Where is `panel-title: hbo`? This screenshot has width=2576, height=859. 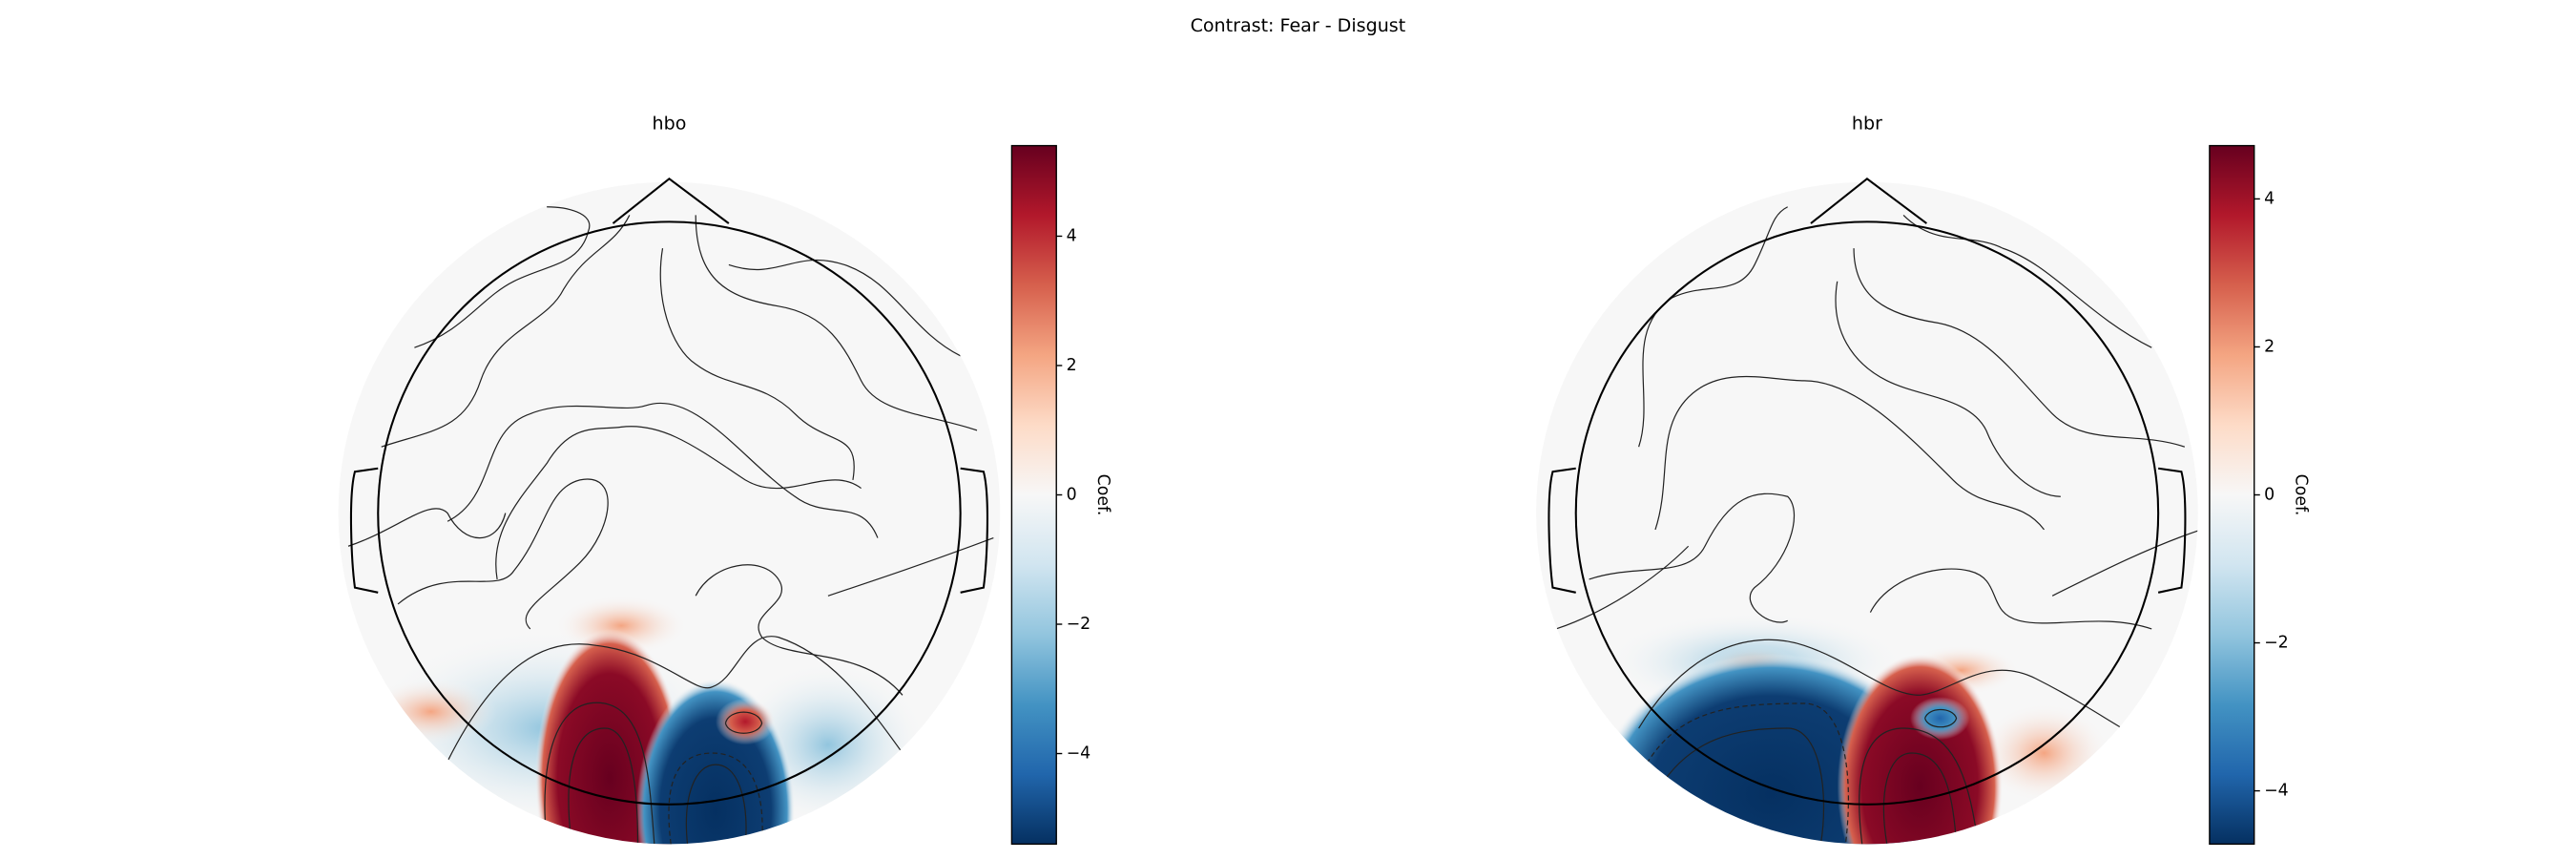 panel-title: hbo is located at coordinates (670, 124).